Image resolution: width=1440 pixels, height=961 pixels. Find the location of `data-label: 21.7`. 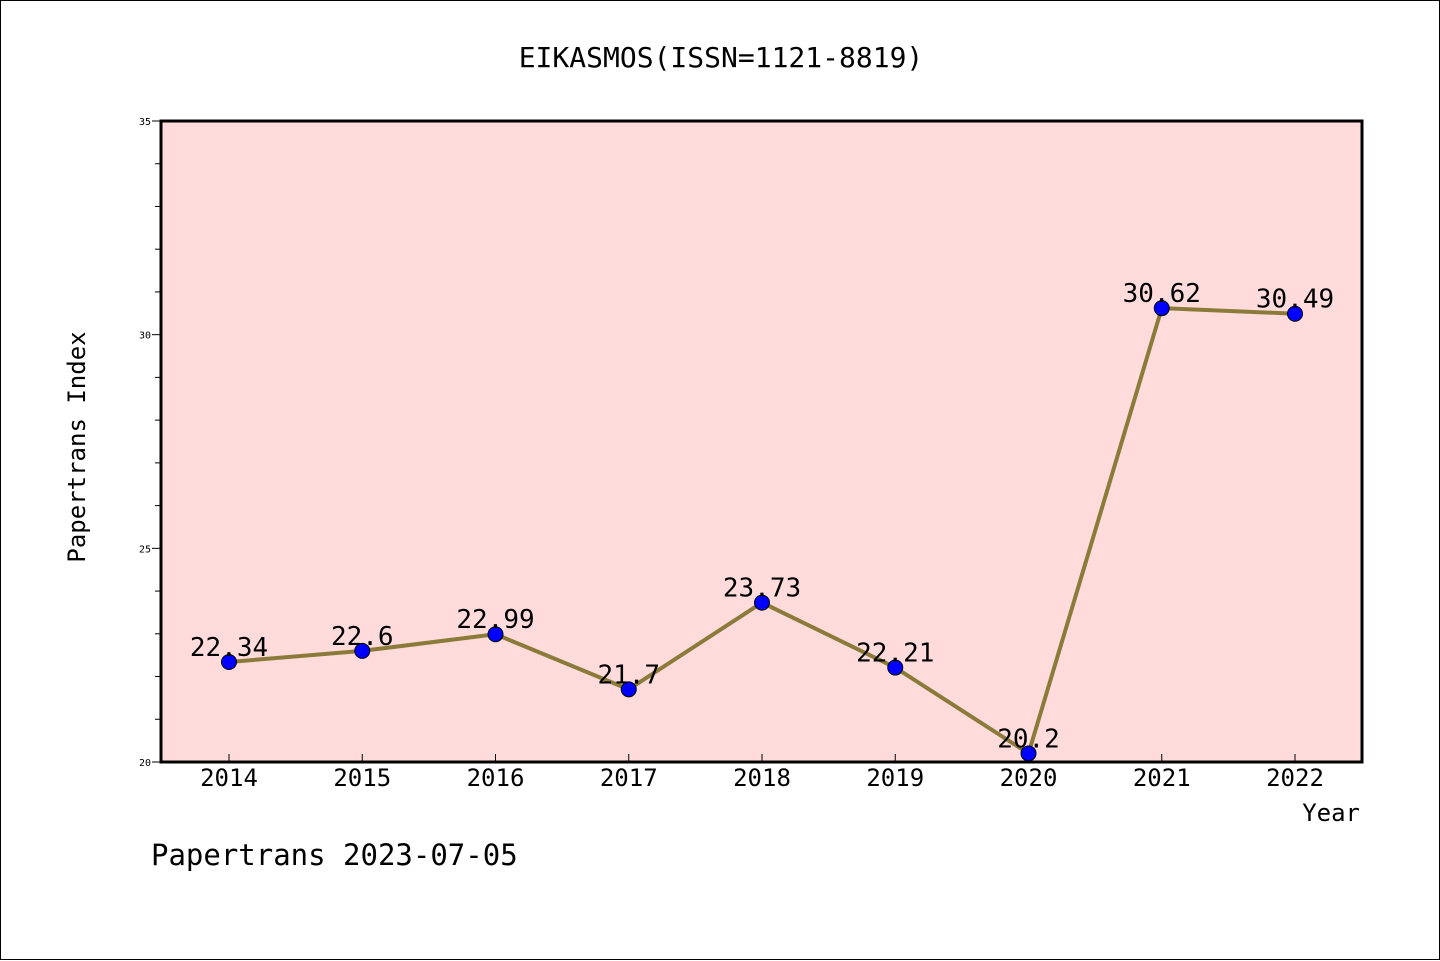

data-label: 21.7 is located at coordinates (628, 675).